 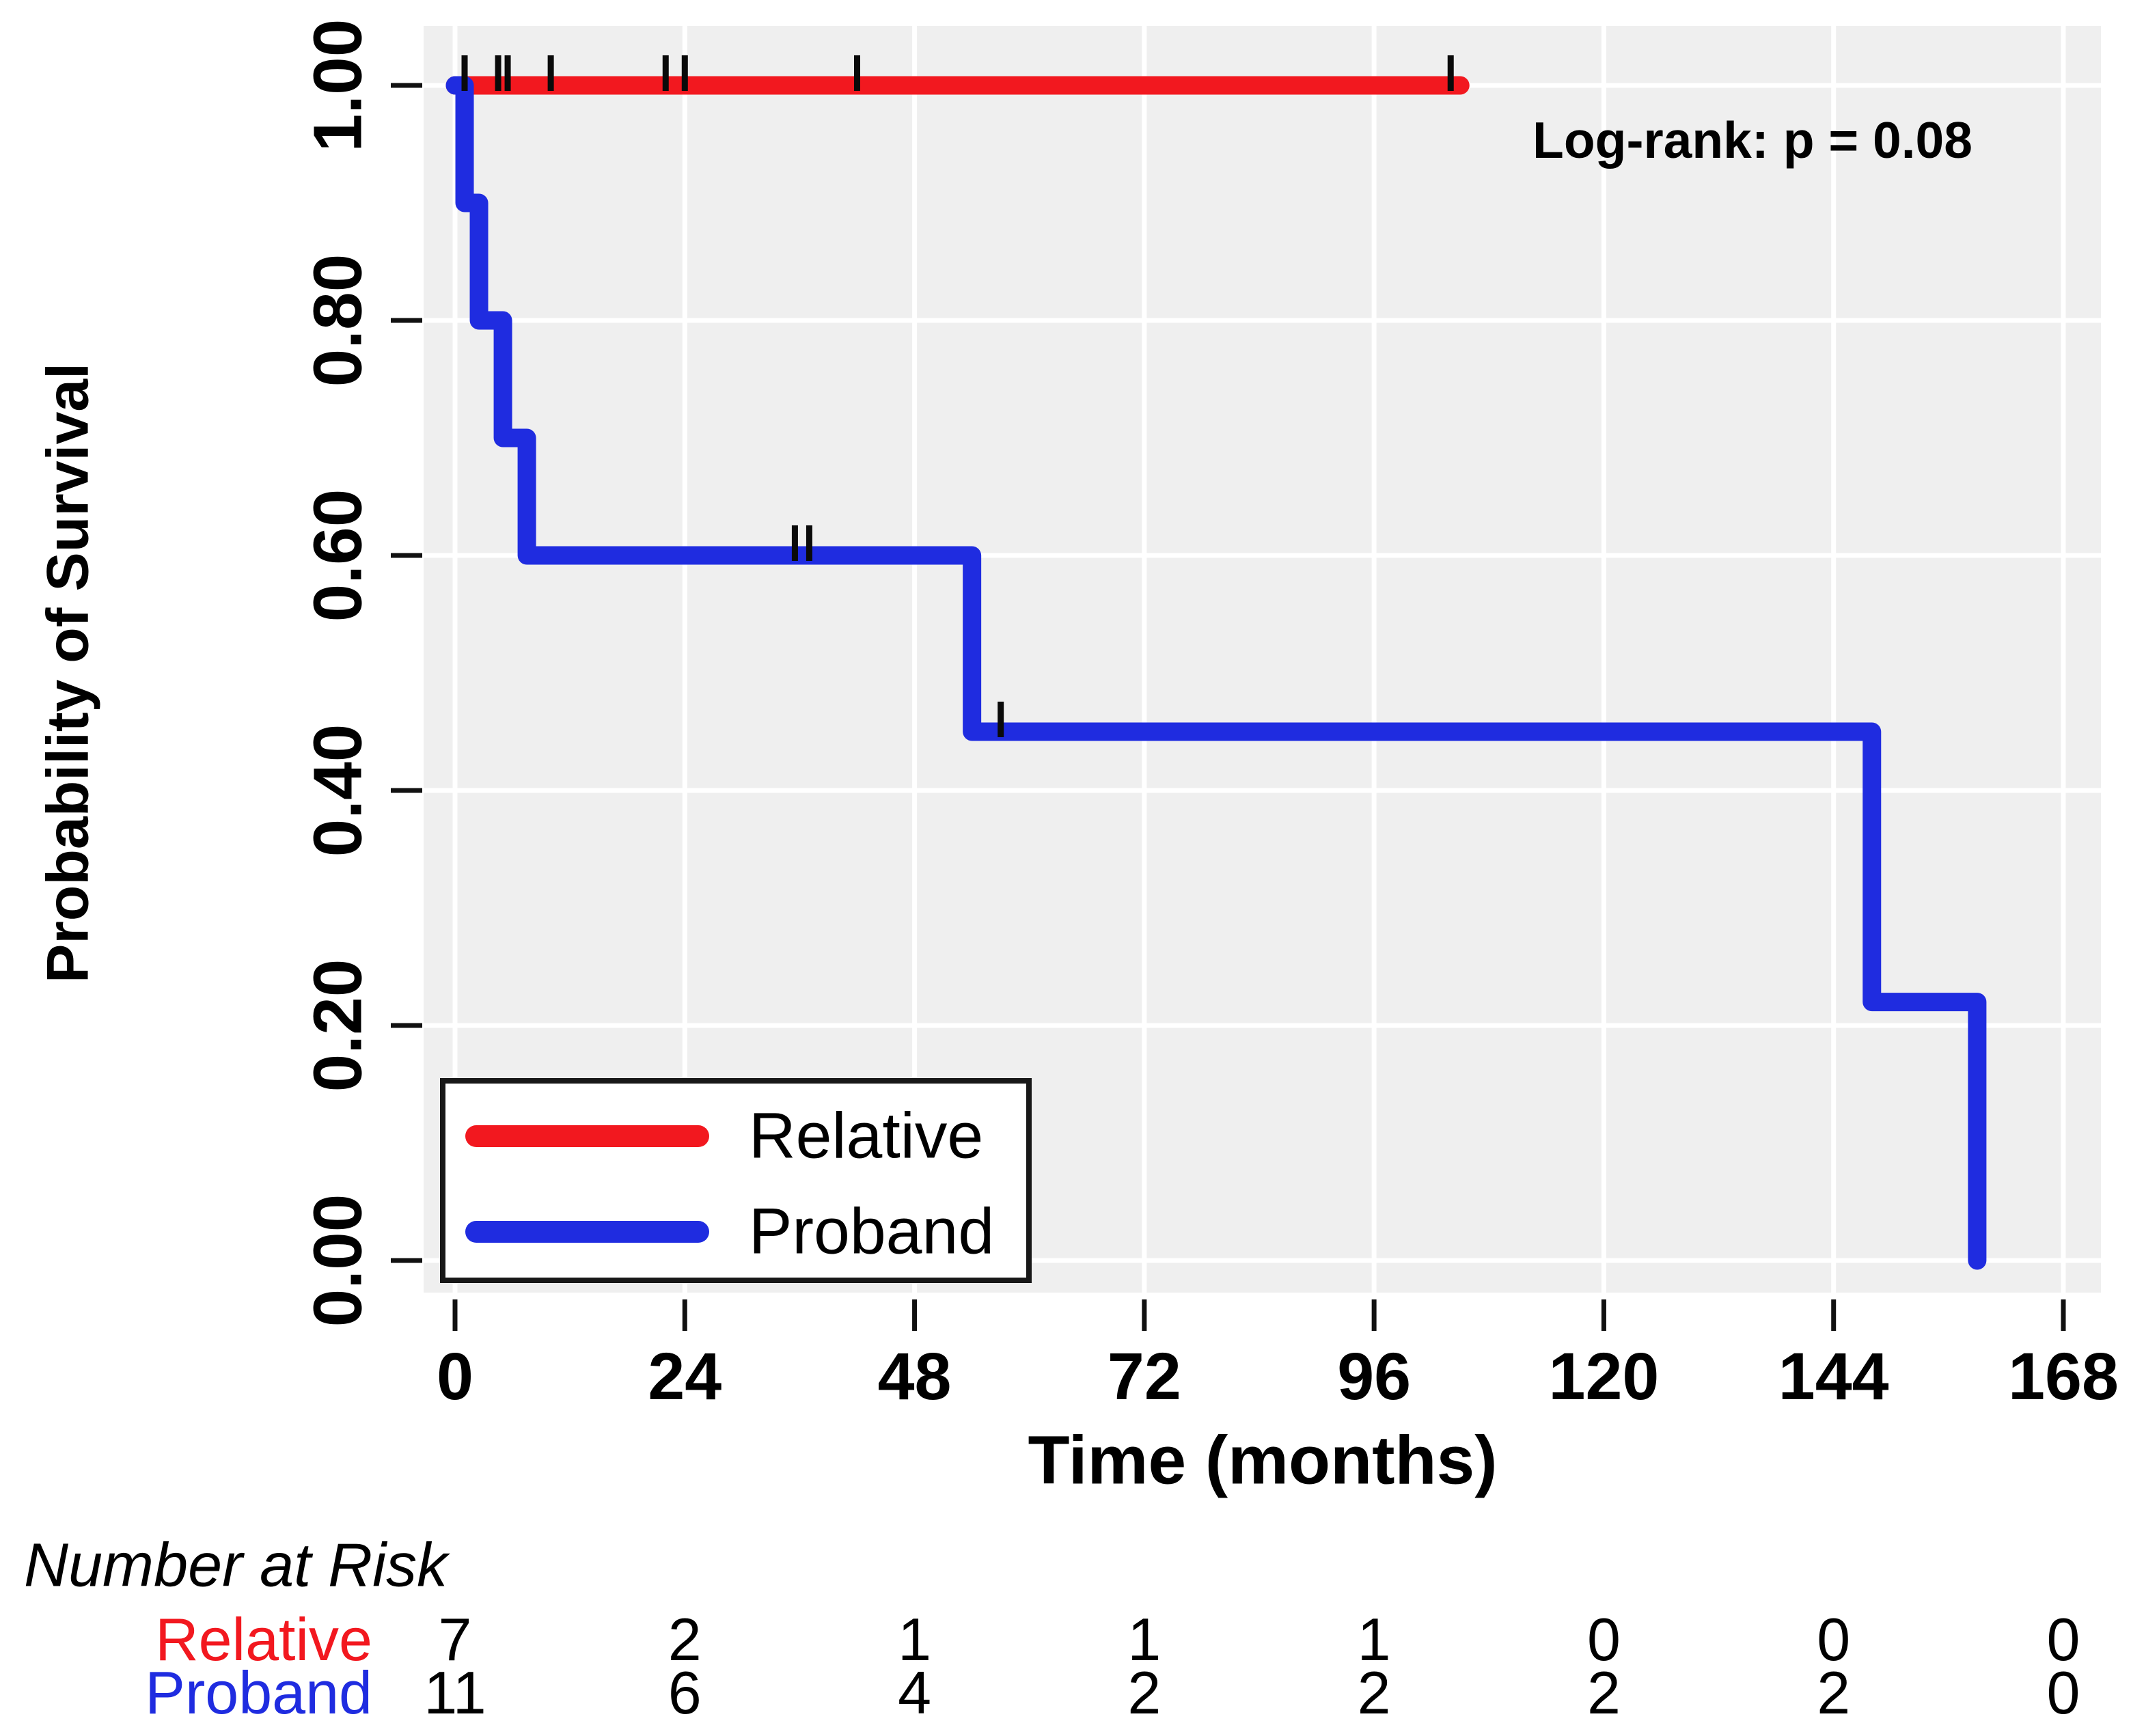 What do you see at coordinates (1604, 1376) in the screenshot?
I see `x-tick-label: 120` at bounding box center [1604, 1376].